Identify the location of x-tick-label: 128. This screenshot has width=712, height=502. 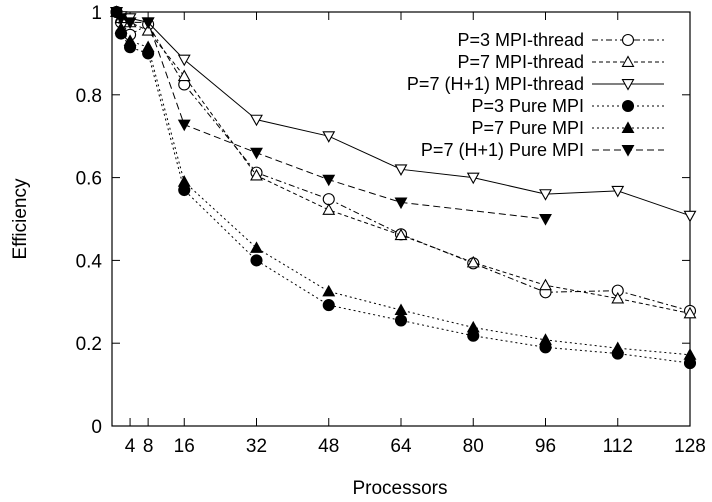
(690, 446).